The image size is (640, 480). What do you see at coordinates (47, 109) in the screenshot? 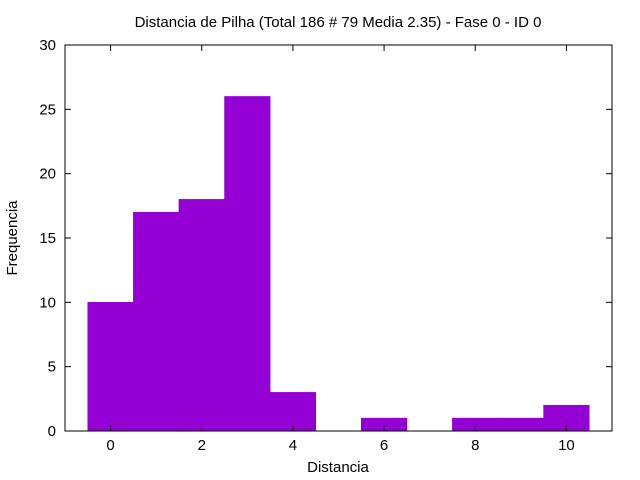
I see `y-tick-label: 25` at bounding box center [47, 109].